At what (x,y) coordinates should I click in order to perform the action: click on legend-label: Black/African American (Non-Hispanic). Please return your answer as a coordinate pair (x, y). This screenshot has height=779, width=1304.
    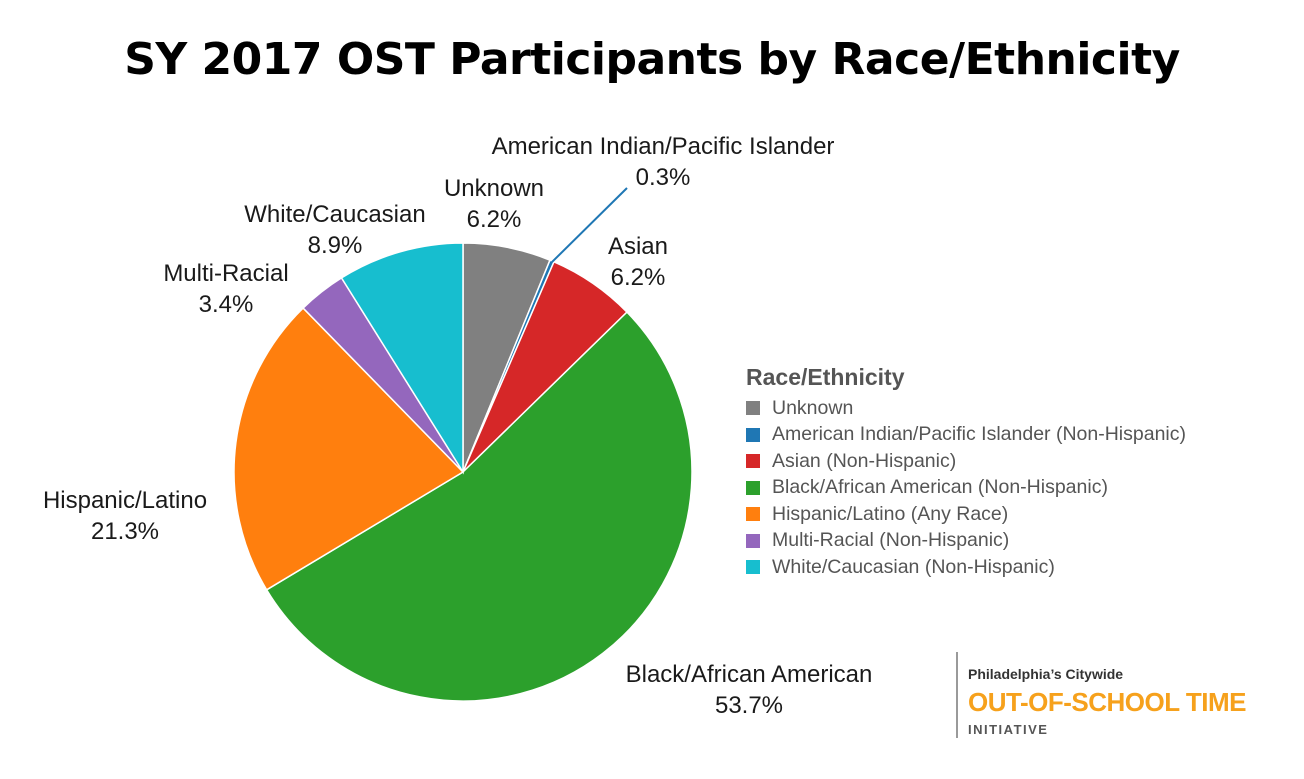
    Looking at the image, I should click on (940, 487).